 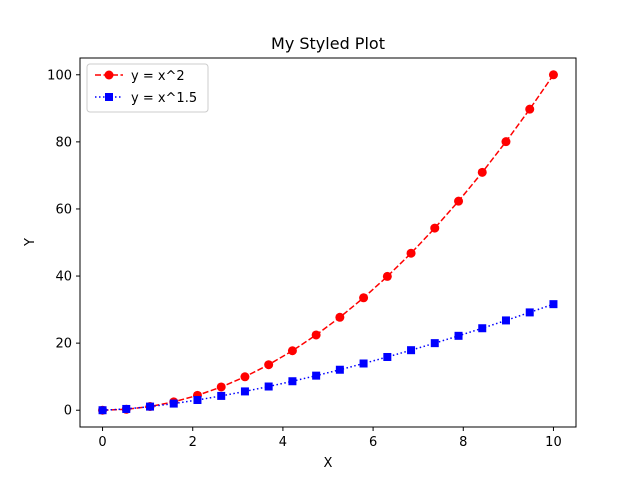 What do you see at coordinates (328, 463) in the screenshot?
I see `x-axis-label: X` at bounding box center [328, 463].